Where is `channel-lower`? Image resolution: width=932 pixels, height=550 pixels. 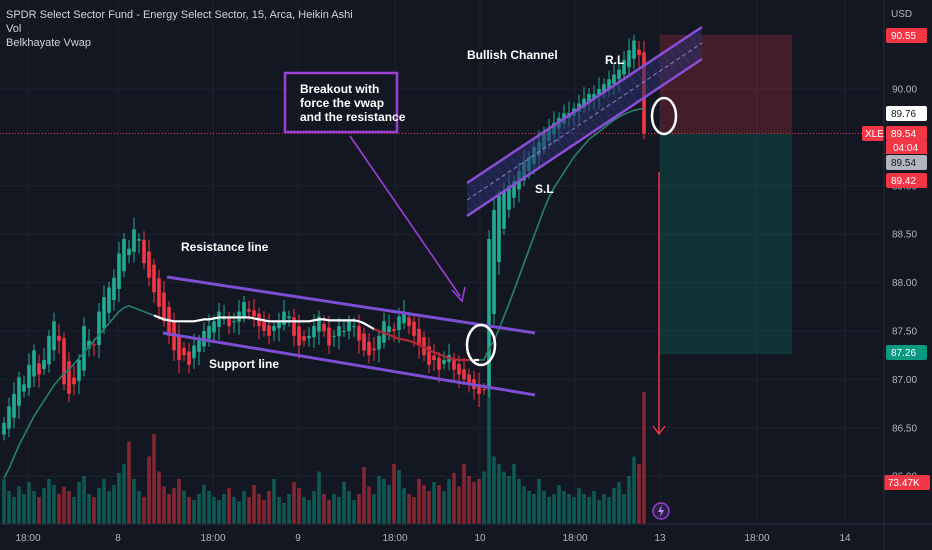
channel-lower is located at coordinates (584, 137).